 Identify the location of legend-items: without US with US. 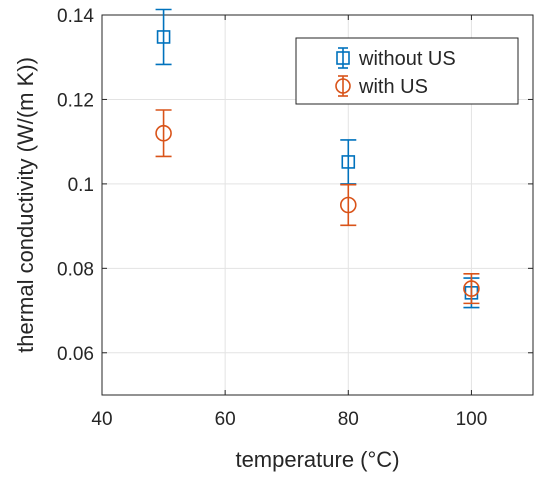
(395, 72).